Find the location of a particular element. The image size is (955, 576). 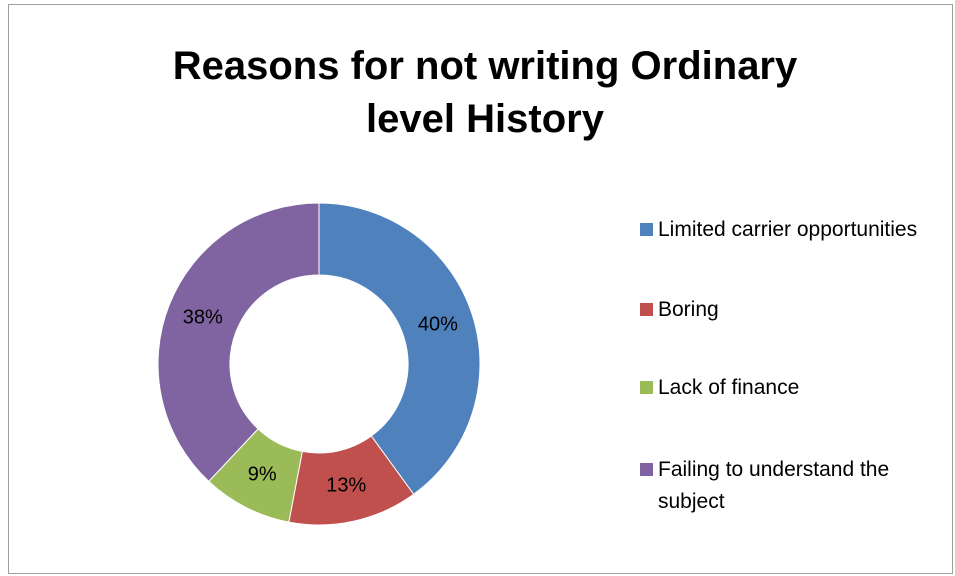

legend-item: Boring is located at coordinates (790, 310).